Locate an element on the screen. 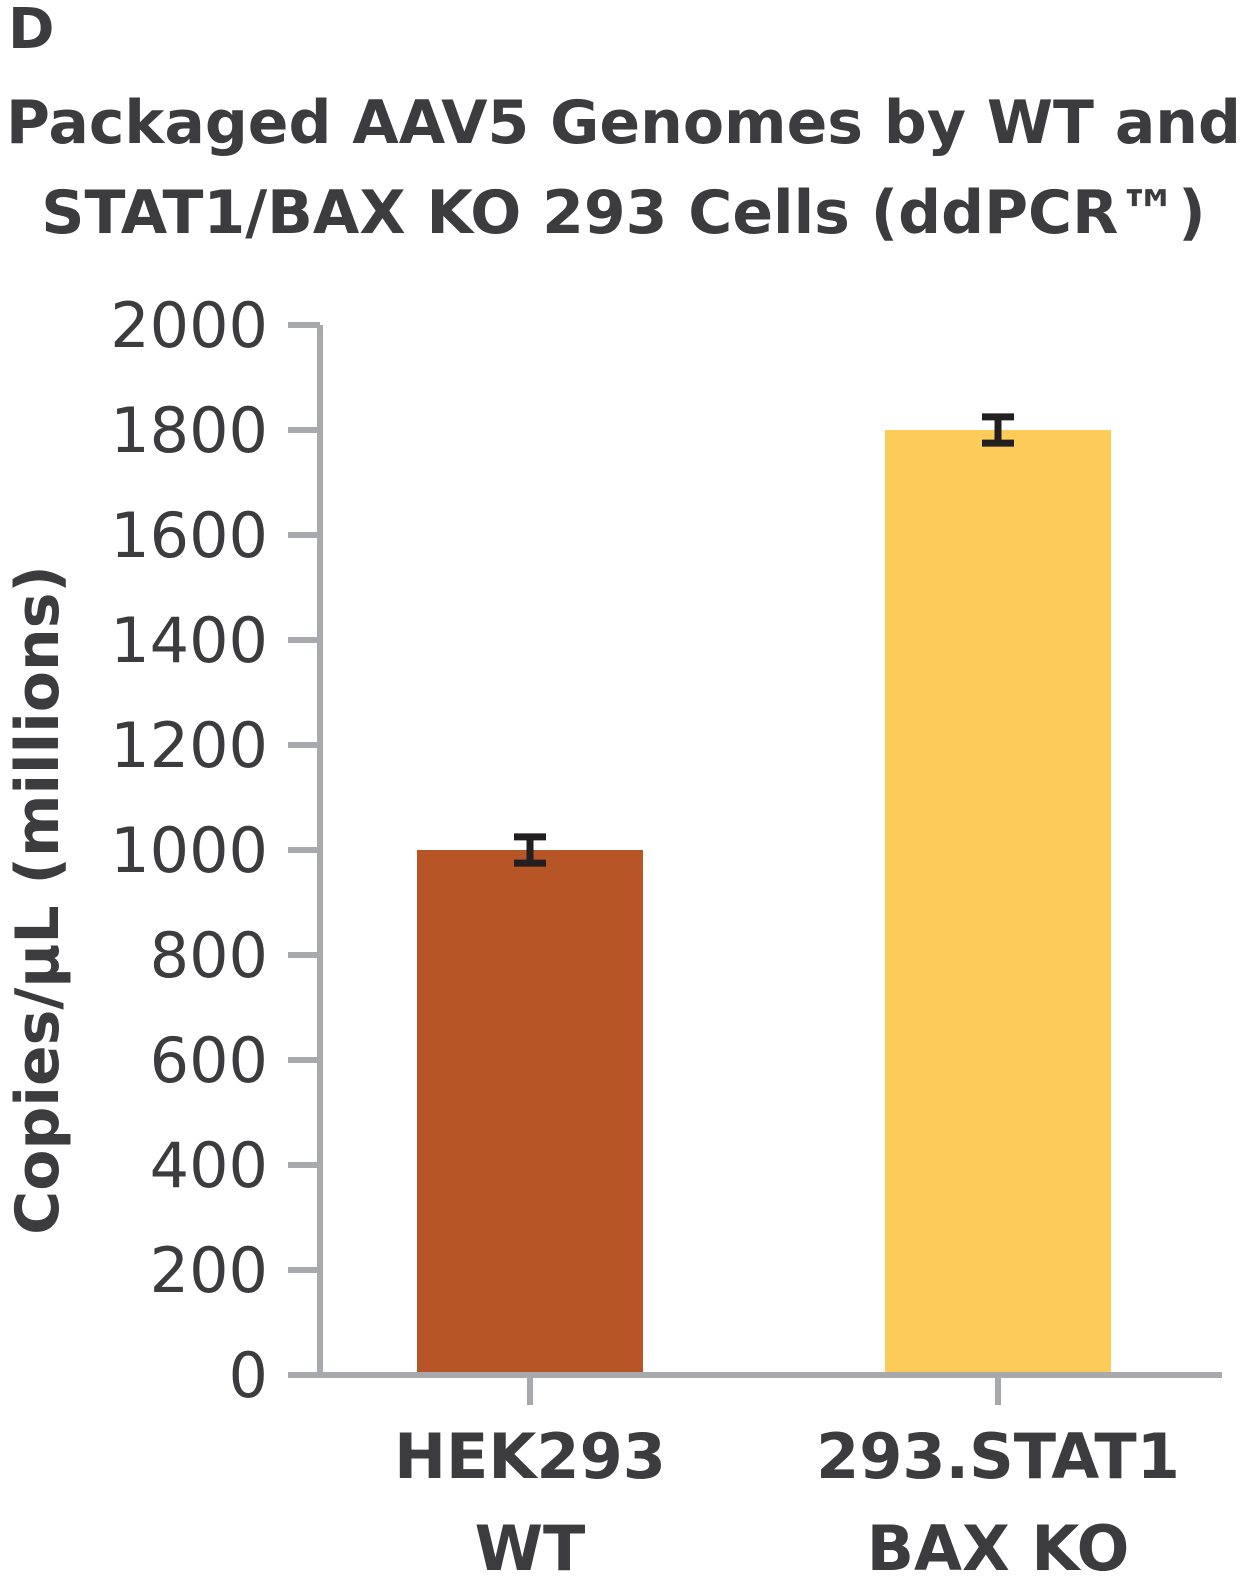  y-tick-label-0: 0 is located at coordinates (248, 1375).